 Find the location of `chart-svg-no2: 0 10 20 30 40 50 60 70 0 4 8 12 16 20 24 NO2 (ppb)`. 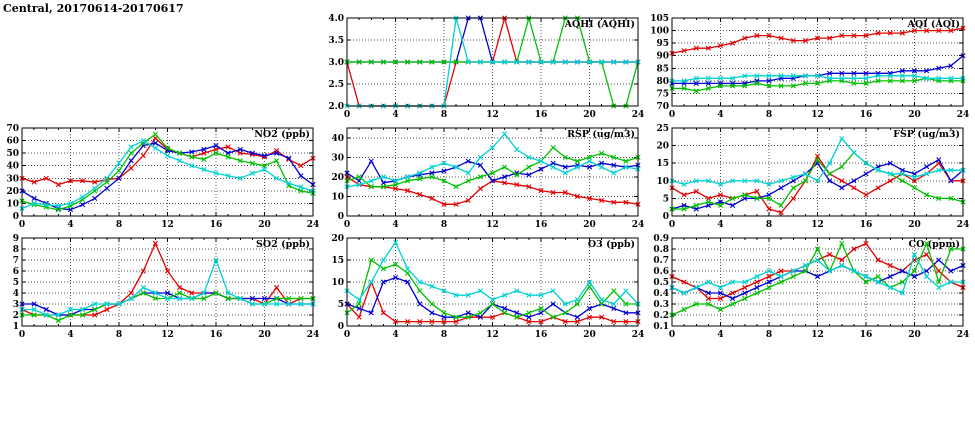

chart-svg-no2: 0 10 20 30 40 50 60 70 0 4 8 12 16 20 24 NO2 (ppb) is located at coordinates (162, 177).